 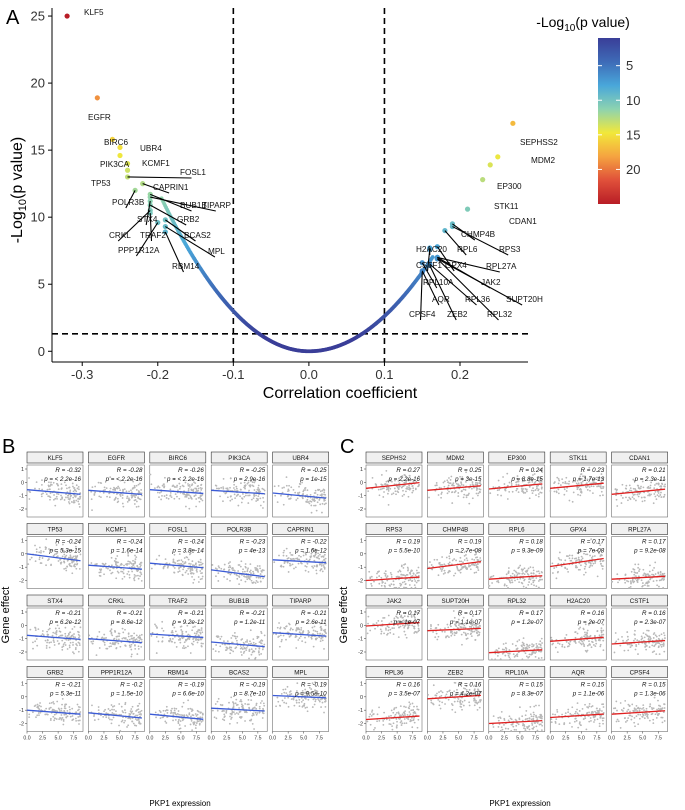 I want to click on volcano-point-cloud, so click(x=297, y=275).